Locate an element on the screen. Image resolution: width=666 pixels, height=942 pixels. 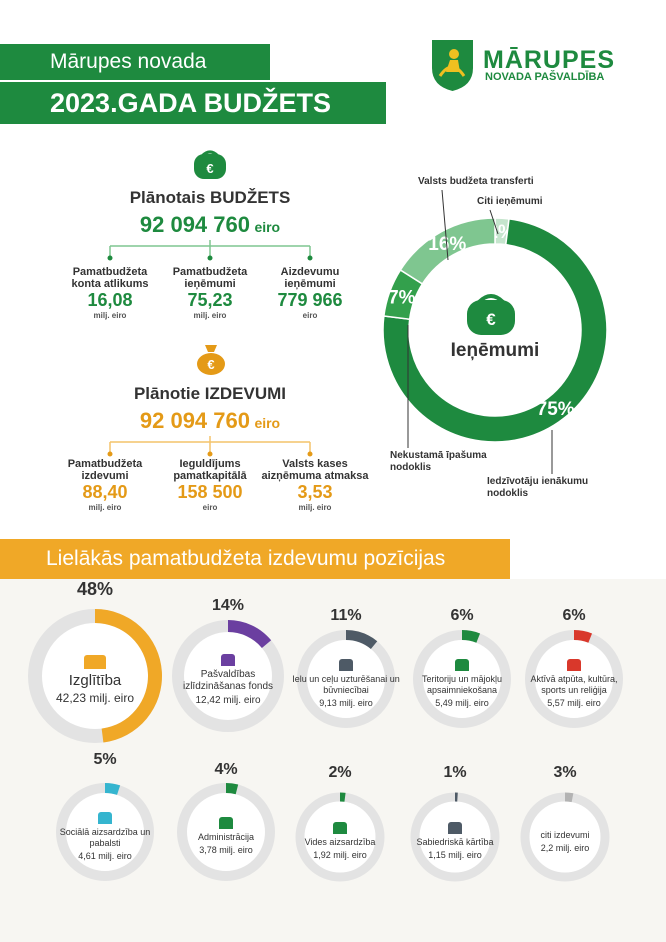
annotation-leaders is located at coordinates (480, 331).